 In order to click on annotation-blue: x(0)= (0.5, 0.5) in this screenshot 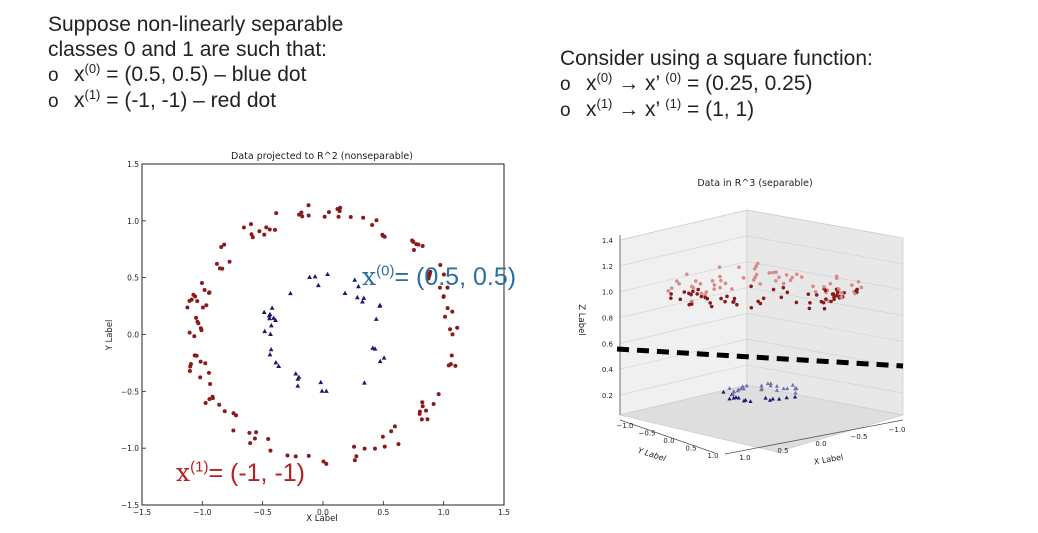, I will do `click(439, 277)`.